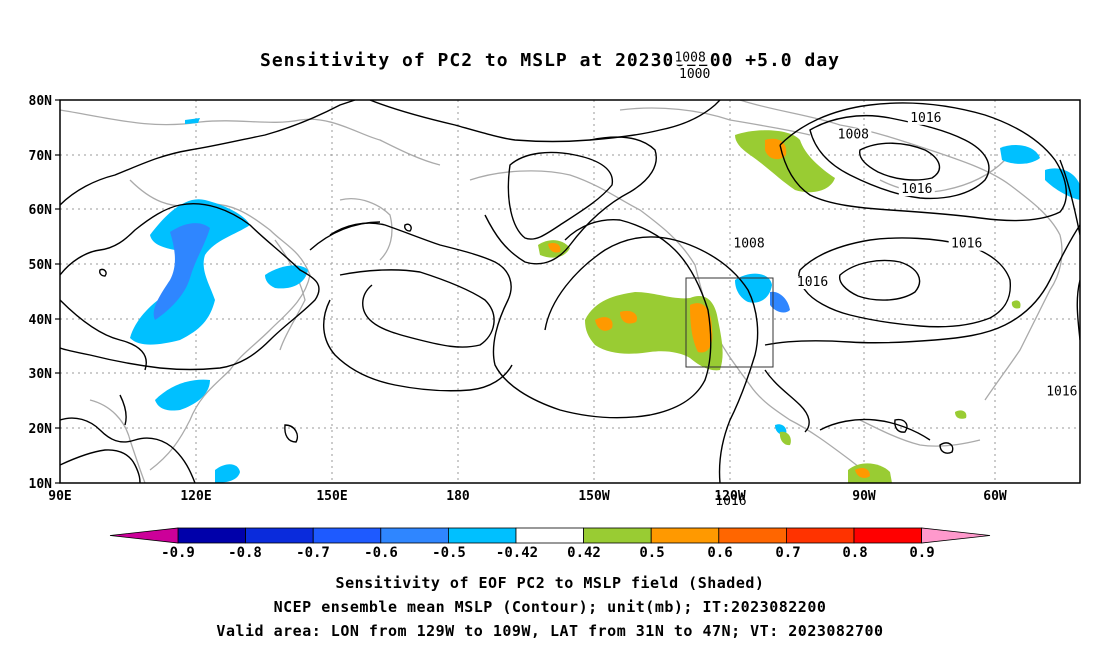 The image size is (1100, 650). What do you see at coordinates (195, 496) in the screenshot?
I see `lon-label: 120E` at bounding box center [195, 496].